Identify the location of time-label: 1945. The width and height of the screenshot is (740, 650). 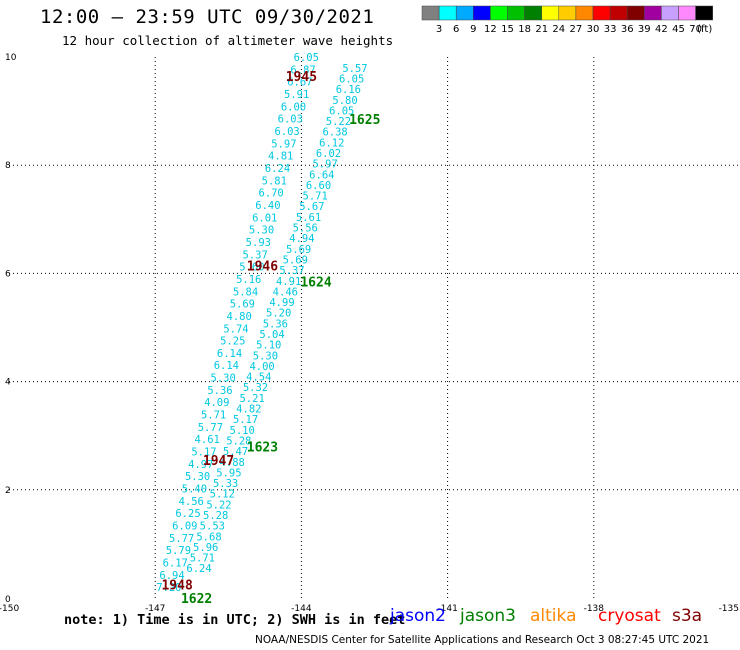
(301, 77).